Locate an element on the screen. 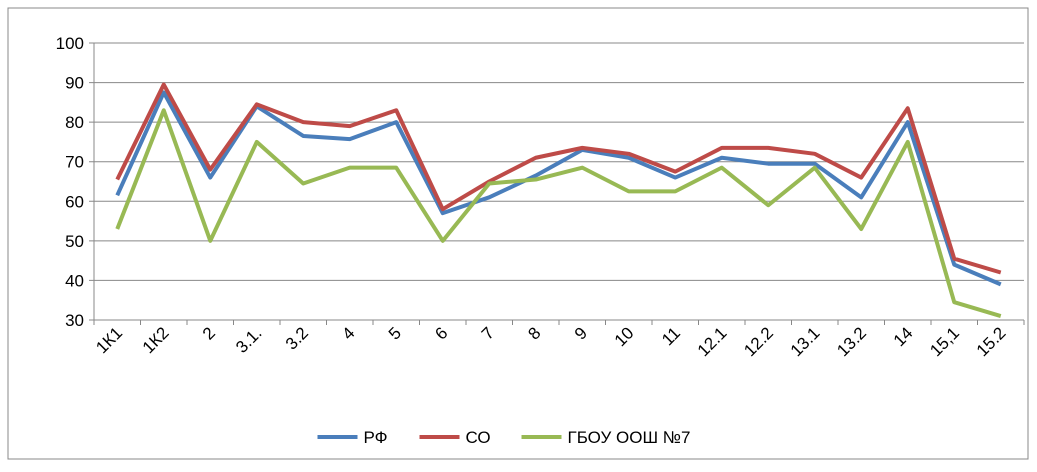 The width and height of the screenshot is (1037, 472). y-tick-label: 60 is located at coordinates (74, 201).